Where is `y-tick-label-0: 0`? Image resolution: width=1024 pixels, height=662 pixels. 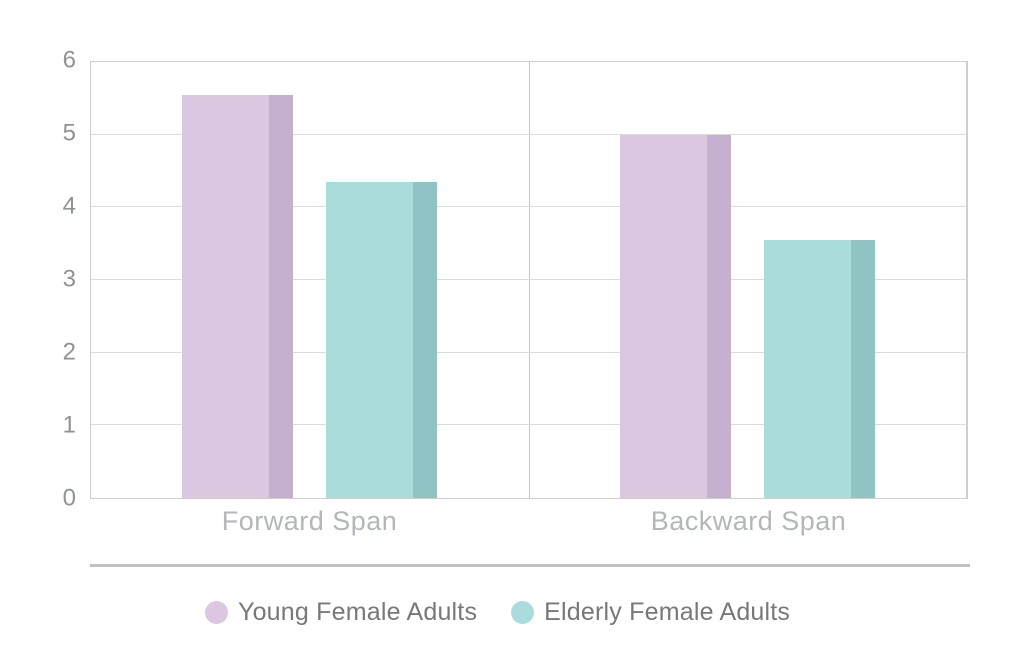
y-tick-label-0: 0 is located at coordinates (69, 498).